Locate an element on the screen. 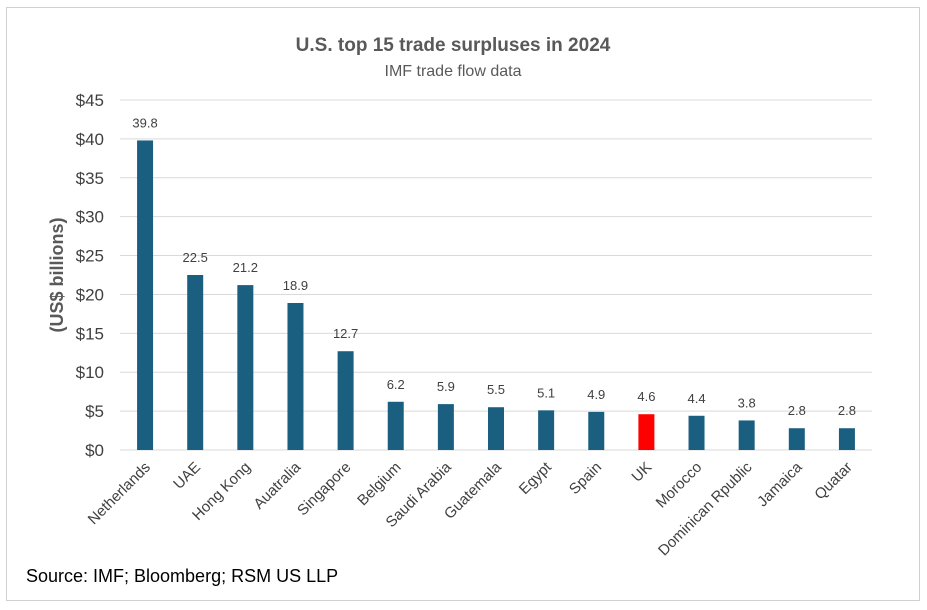 The width and height of the screenshot is (927, 610). bar-saudi-arabia is located at coordinates (445, 427).